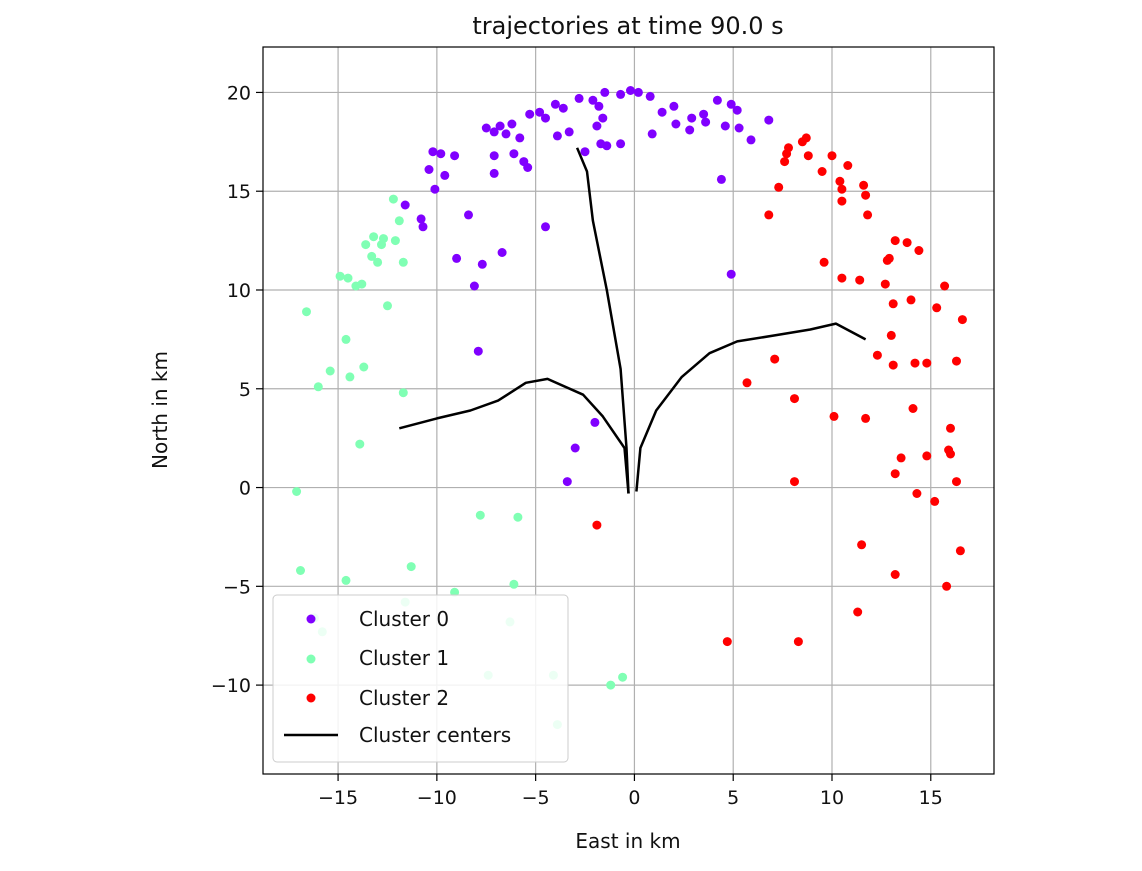 The image size is (1142, 871). I want to click on y-tick-label: 5, so click(245, 390).